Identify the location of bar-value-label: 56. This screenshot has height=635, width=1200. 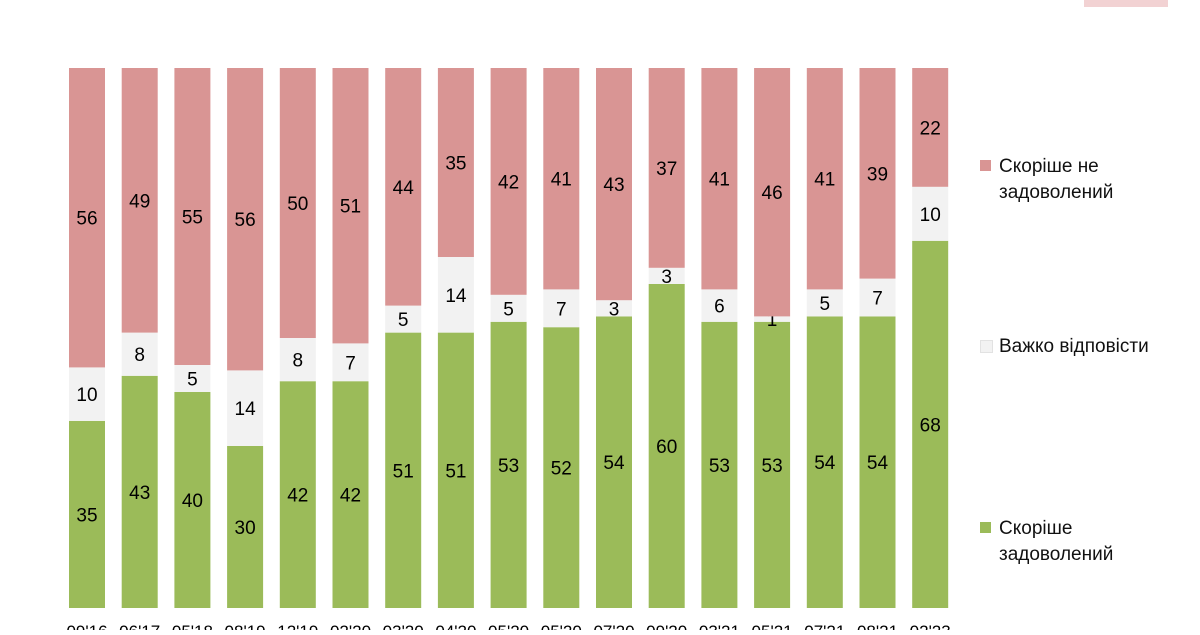
(245, 220).